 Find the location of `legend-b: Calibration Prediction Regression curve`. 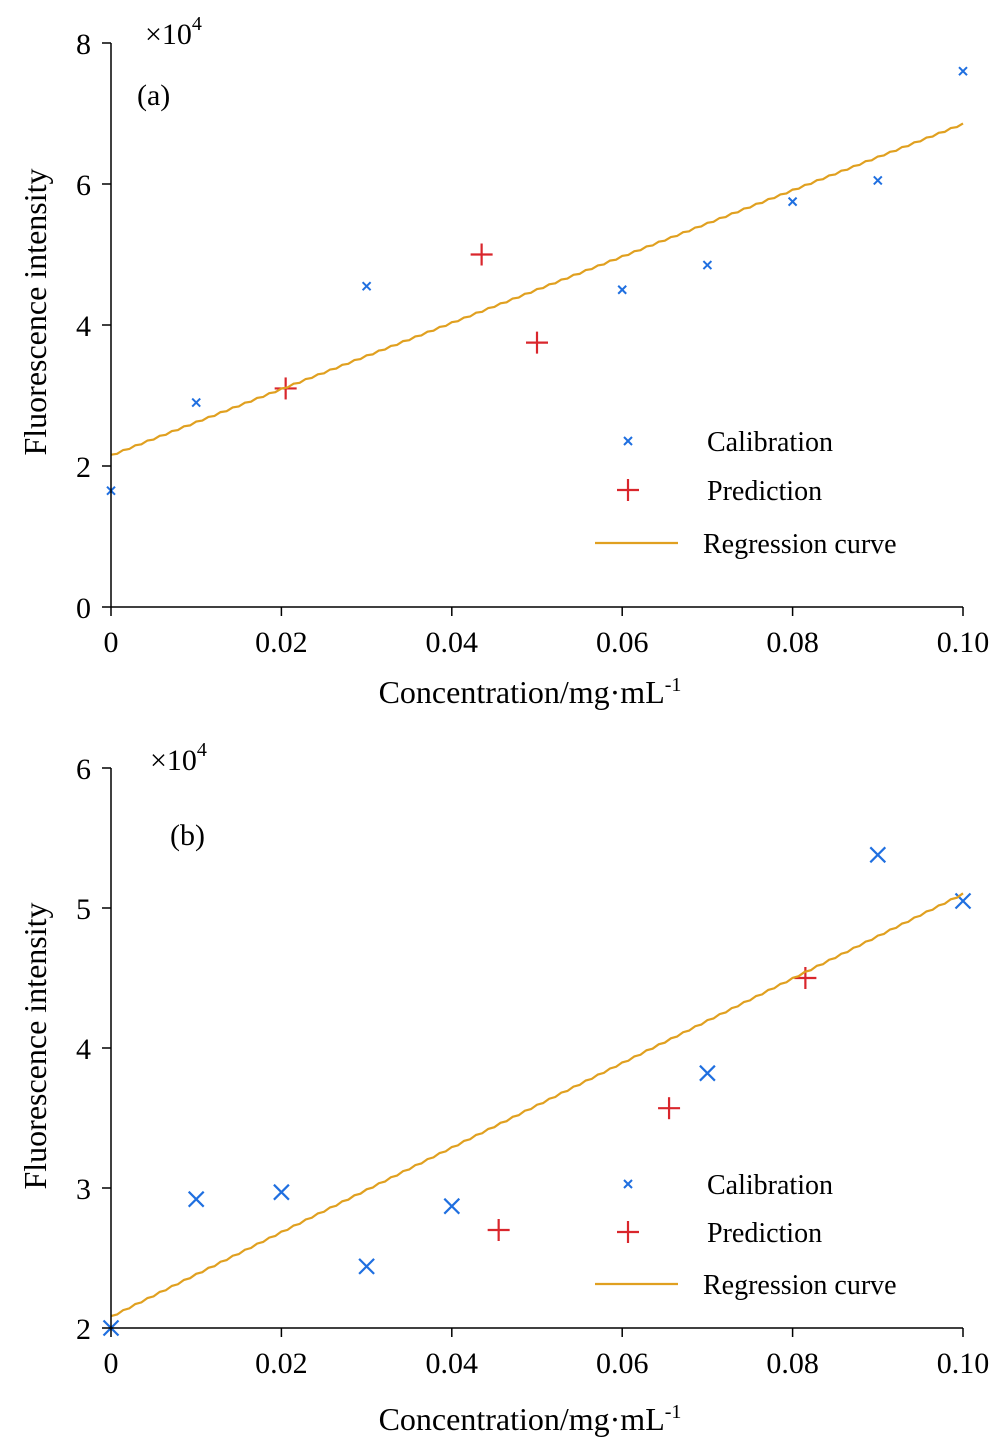

legend-b: Calibration Prediction Regression curve is located at coordinates (746, 1235).